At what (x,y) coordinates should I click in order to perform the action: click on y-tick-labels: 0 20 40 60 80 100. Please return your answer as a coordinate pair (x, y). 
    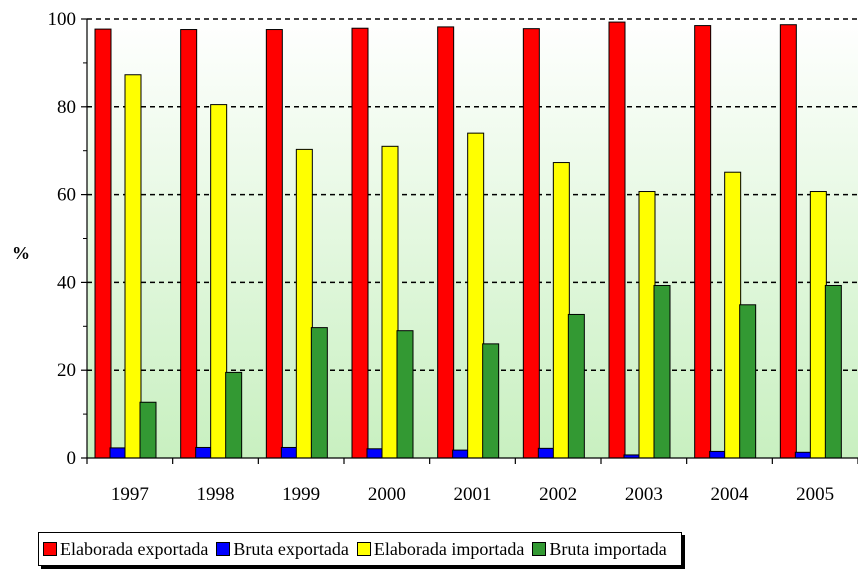
    Looking at the image, I should click on (62, 239).